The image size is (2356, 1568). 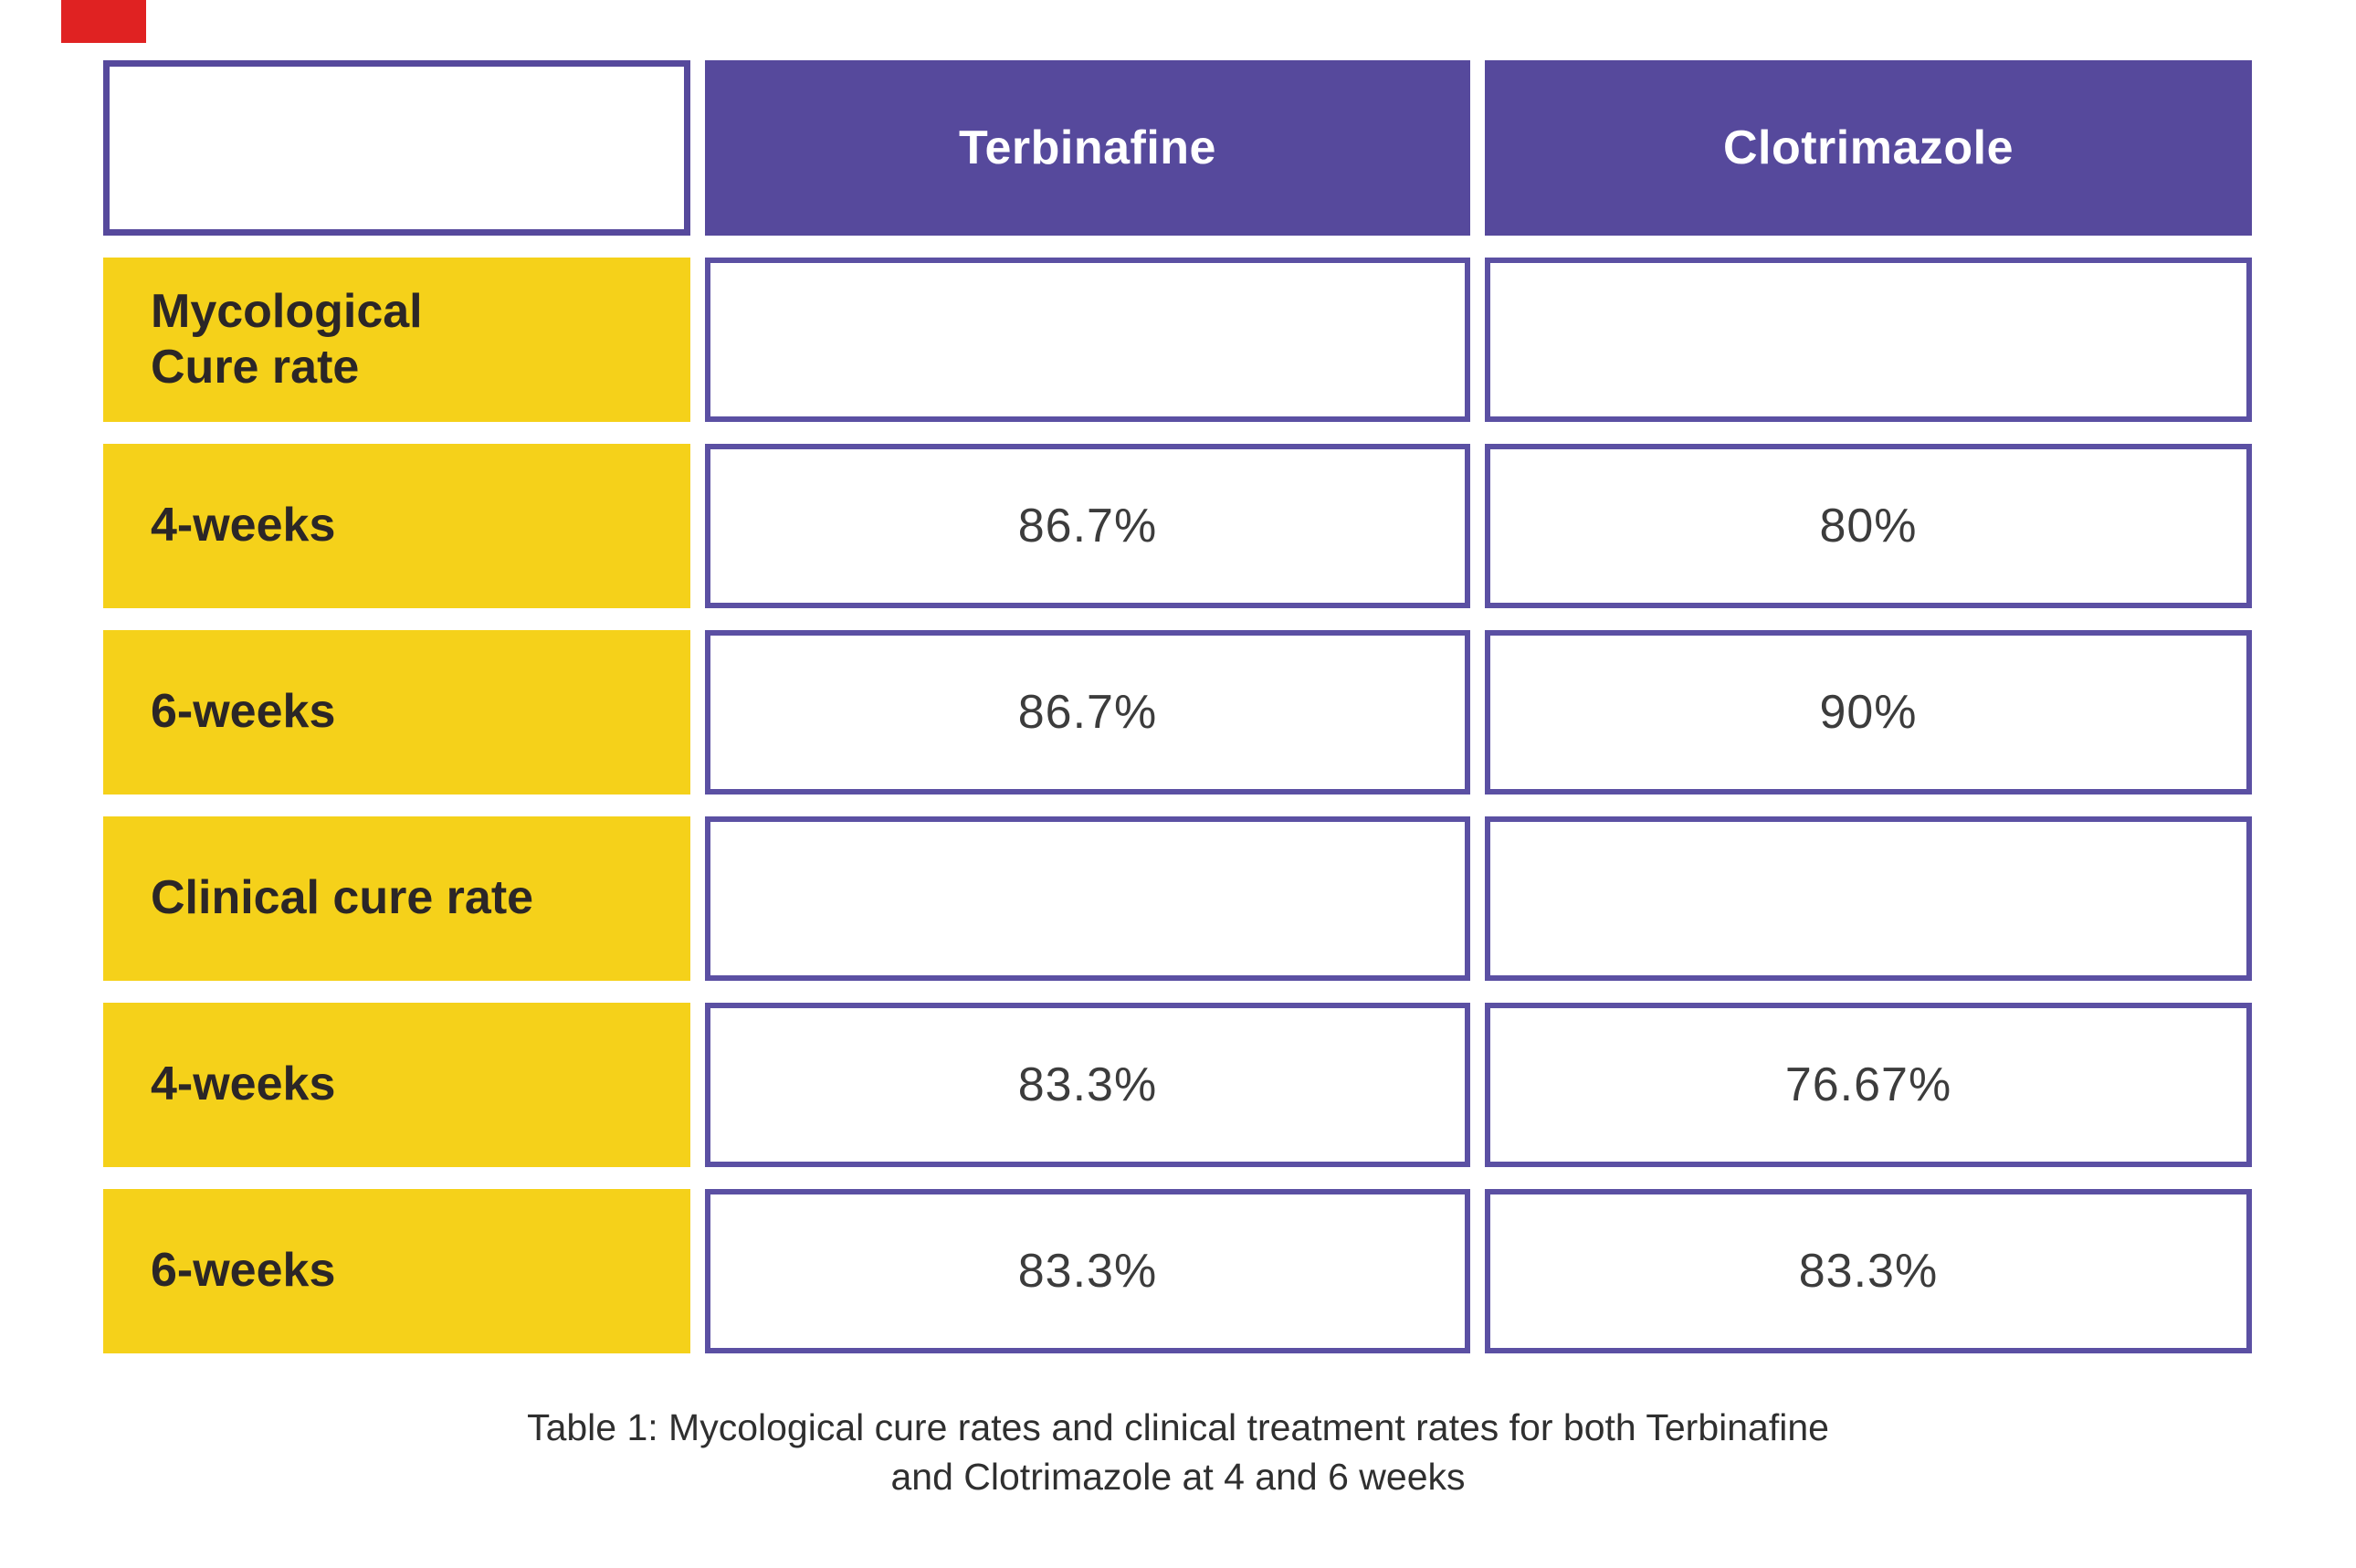 What do you see at coordinates (396, 898) in the screenshot?
I see `row-label-clinical-cure-rate: Clinical cure rate` at bounding box center [396, 898].